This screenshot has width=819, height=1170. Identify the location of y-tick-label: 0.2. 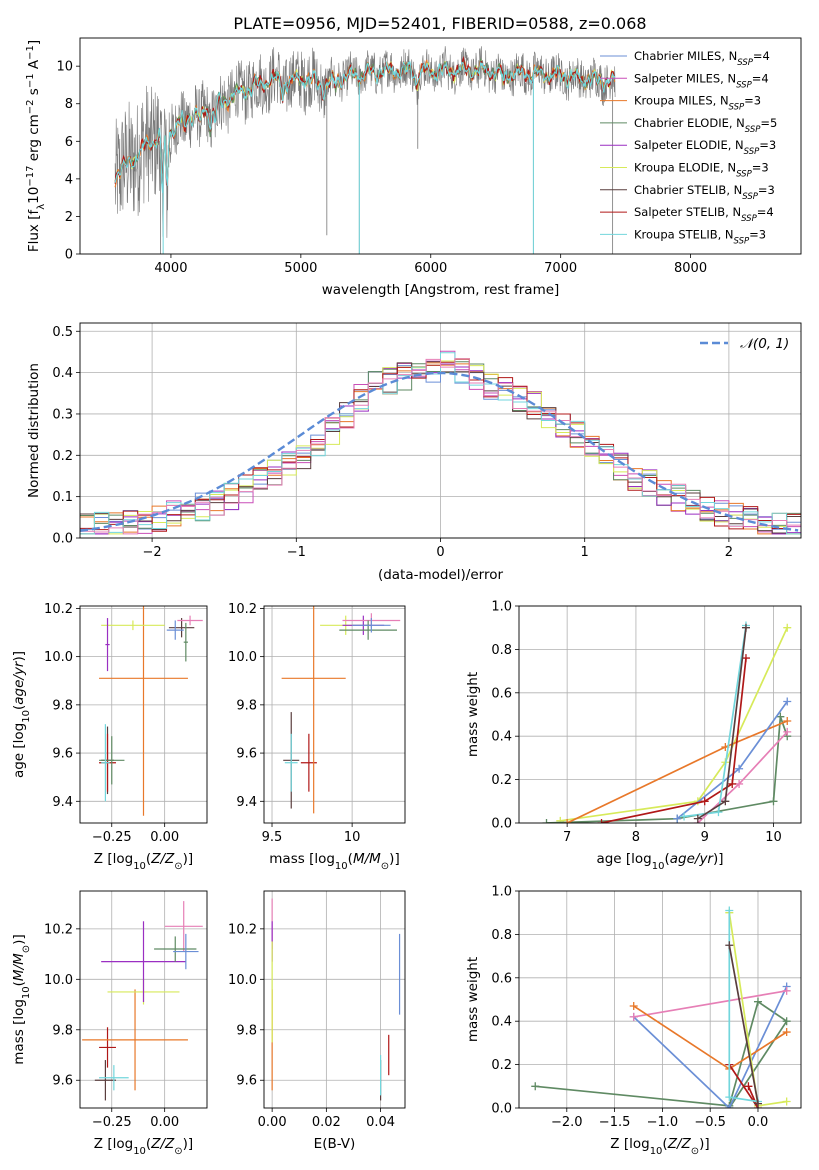
(62, 456).